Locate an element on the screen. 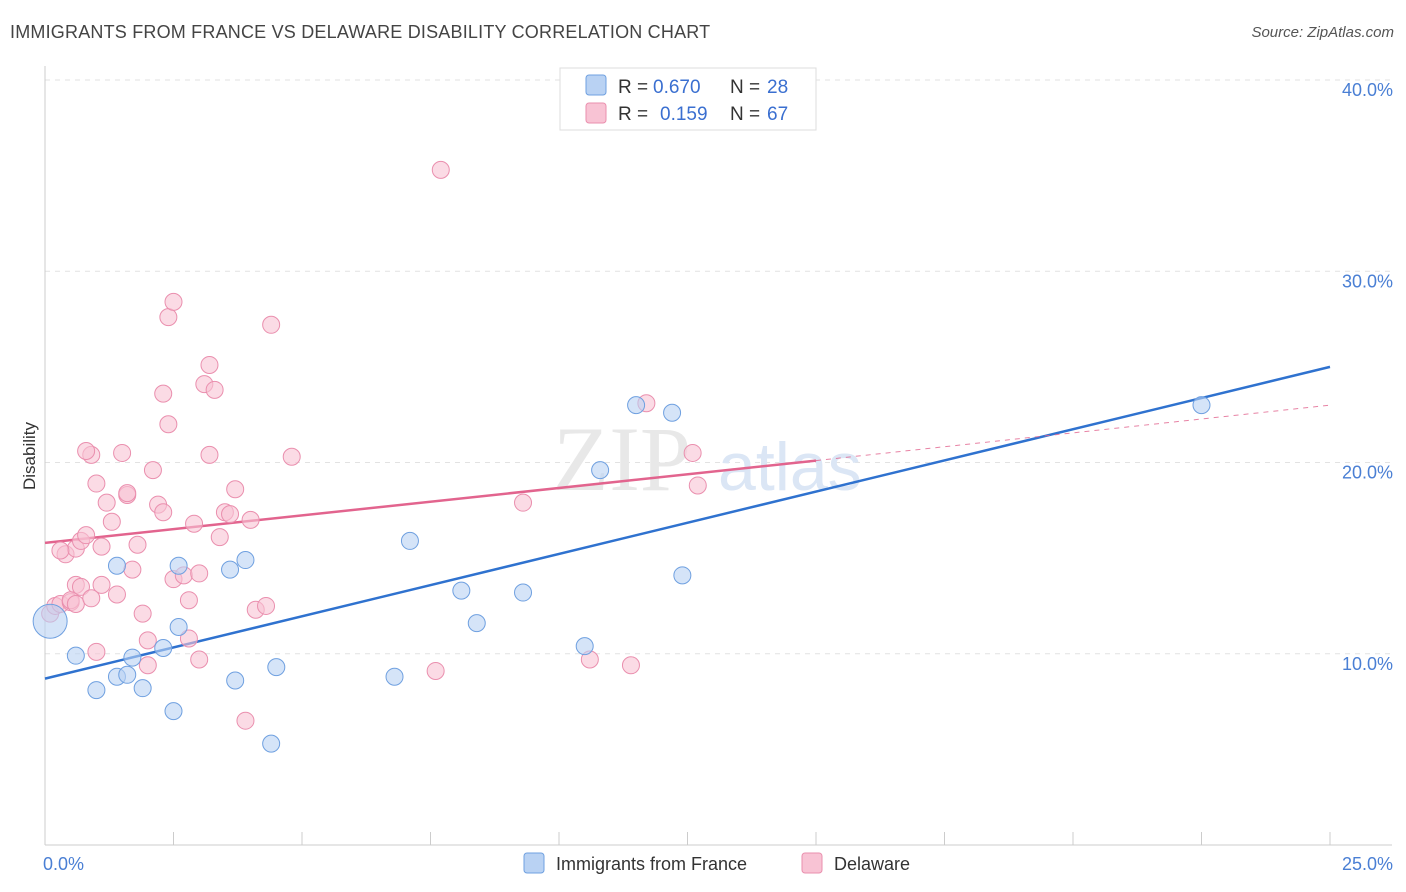  legend-swatch-france is located at coordinates (534, 863).